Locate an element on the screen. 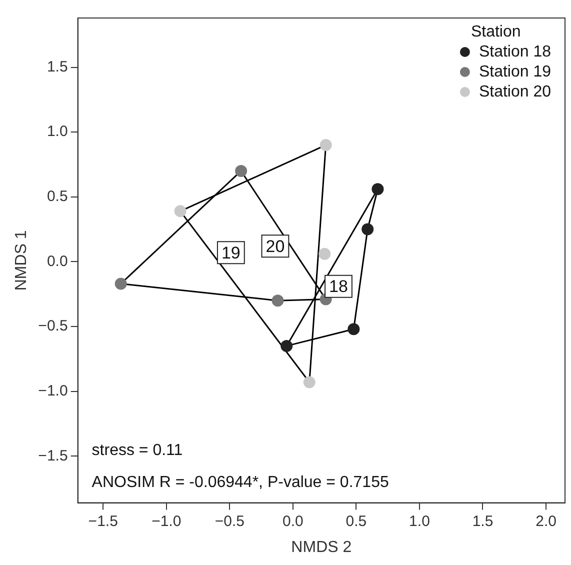  x-tick-label: −1.5 is located at coordinates (103, 521).